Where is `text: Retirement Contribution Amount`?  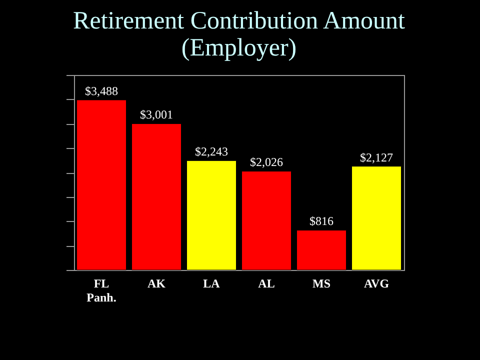 text: Retirement Contribution Amount is located at coordinates (239, 21).